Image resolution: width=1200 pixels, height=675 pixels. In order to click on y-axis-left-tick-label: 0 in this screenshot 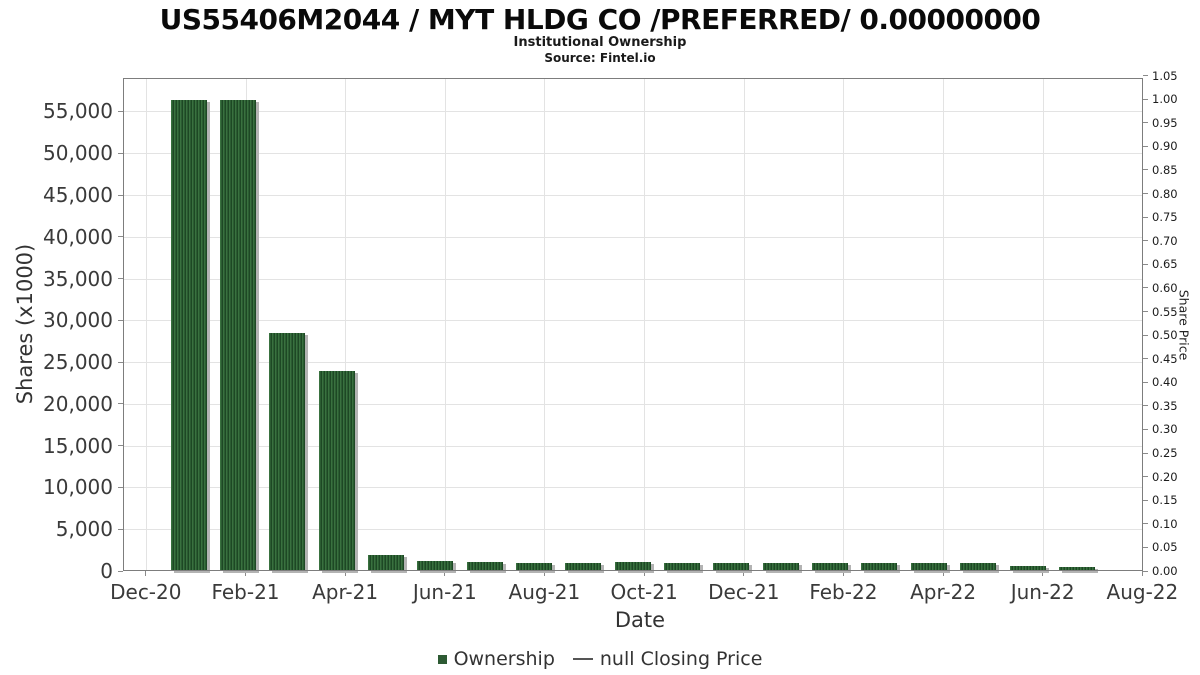, I will do `click(106, 571)`.